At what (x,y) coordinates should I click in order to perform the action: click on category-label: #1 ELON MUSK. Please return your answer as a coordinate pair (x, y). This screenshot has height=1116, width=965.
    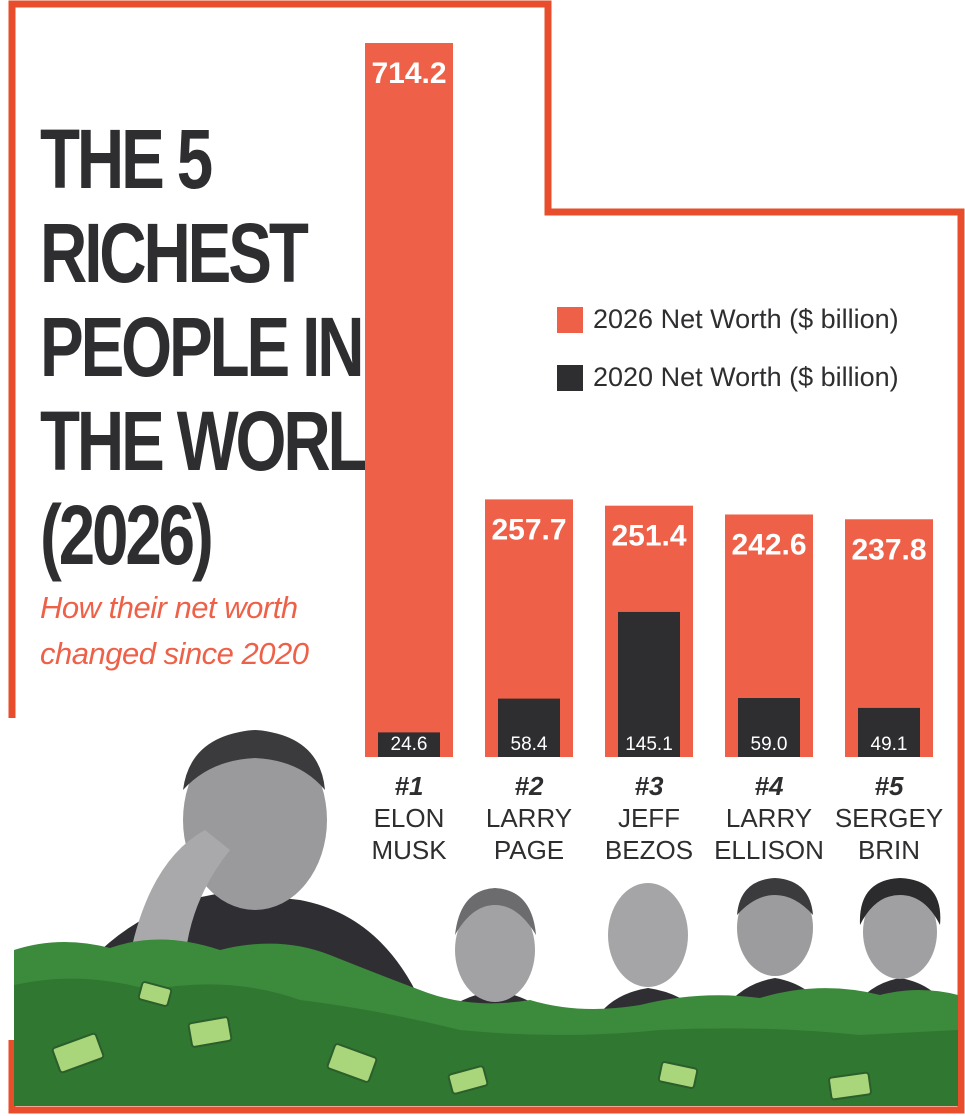
    Looking at the image, I should click on (409, 818).